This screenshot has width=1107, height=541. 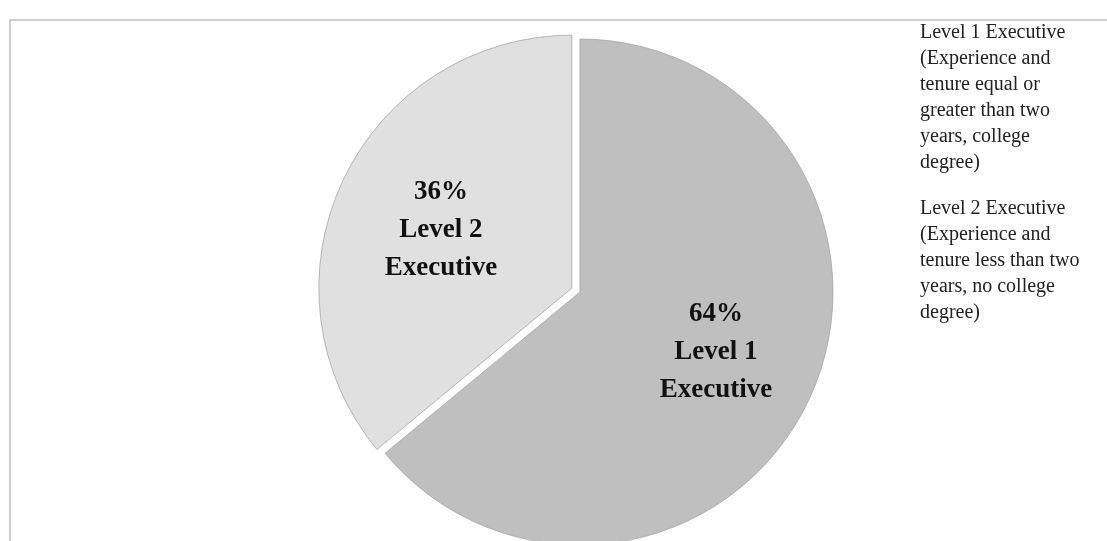 What do you see at coordinates (441, 246) in the screenshot?
I see `slice-label: Level 2 Executive` at bounding box center [441, 246].